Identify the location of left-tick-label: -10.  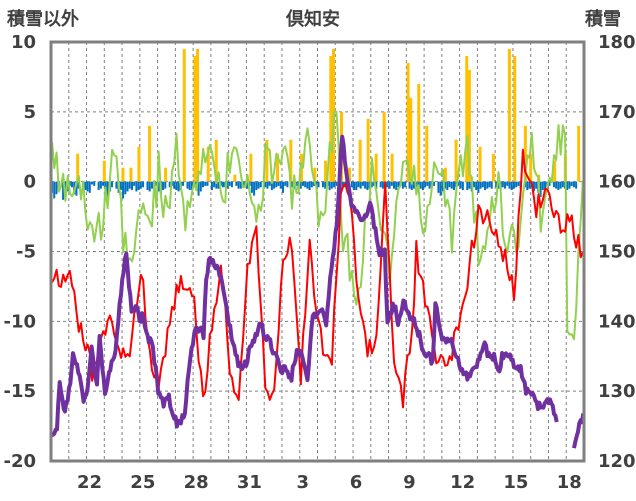
(19, 321).